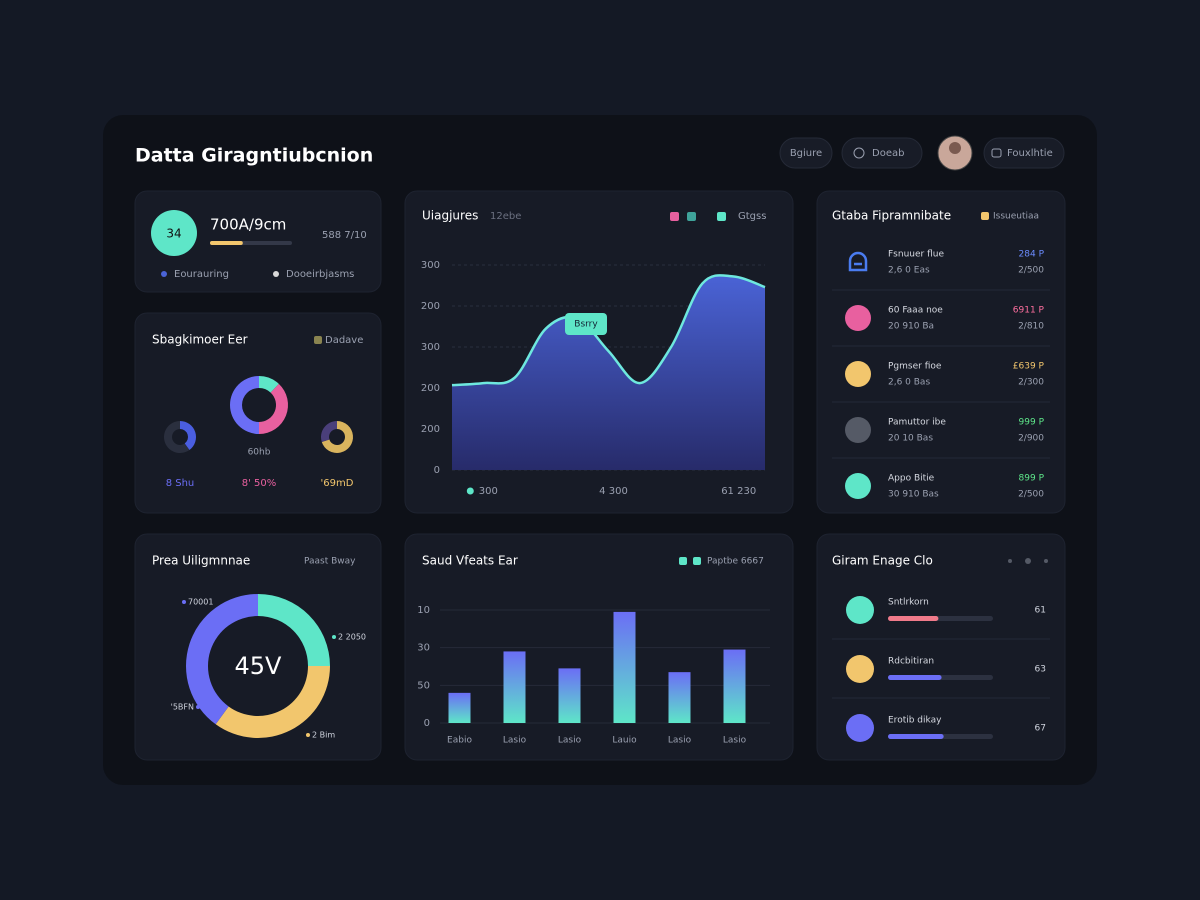  Describe the element at coordinates (1032, 255) in the screenshot. I see `row-value: 284 P` at that location.